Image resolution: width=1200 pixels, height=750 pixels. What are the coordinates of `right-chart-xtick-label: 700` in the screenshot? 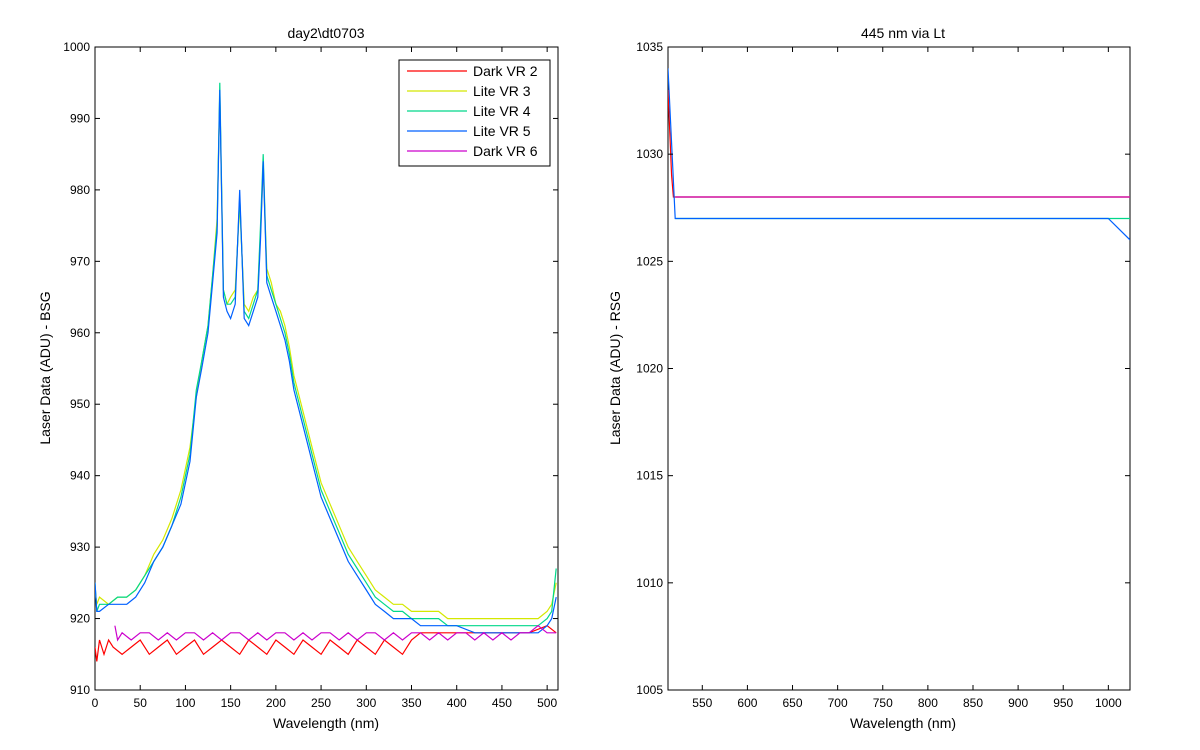 It's located at (838, 703).